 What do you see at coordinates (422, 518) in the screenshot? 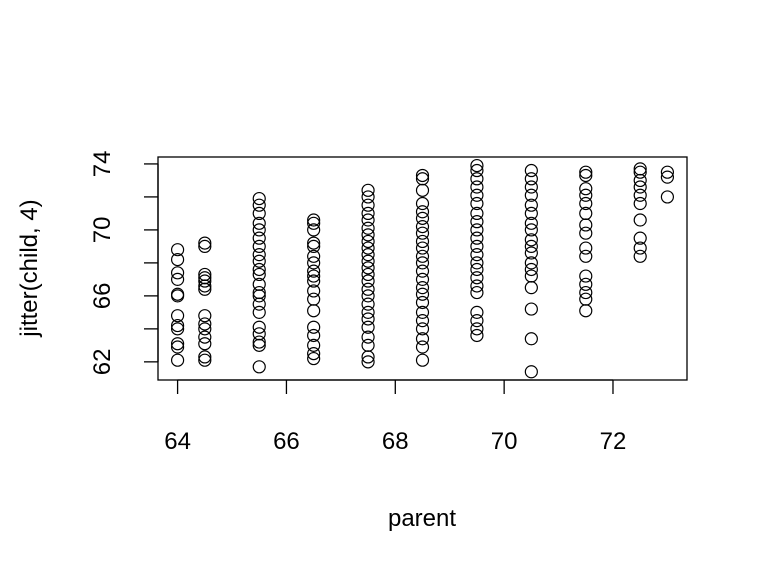
I see `x-axis-label: parent` at bounding box center [422, 518].